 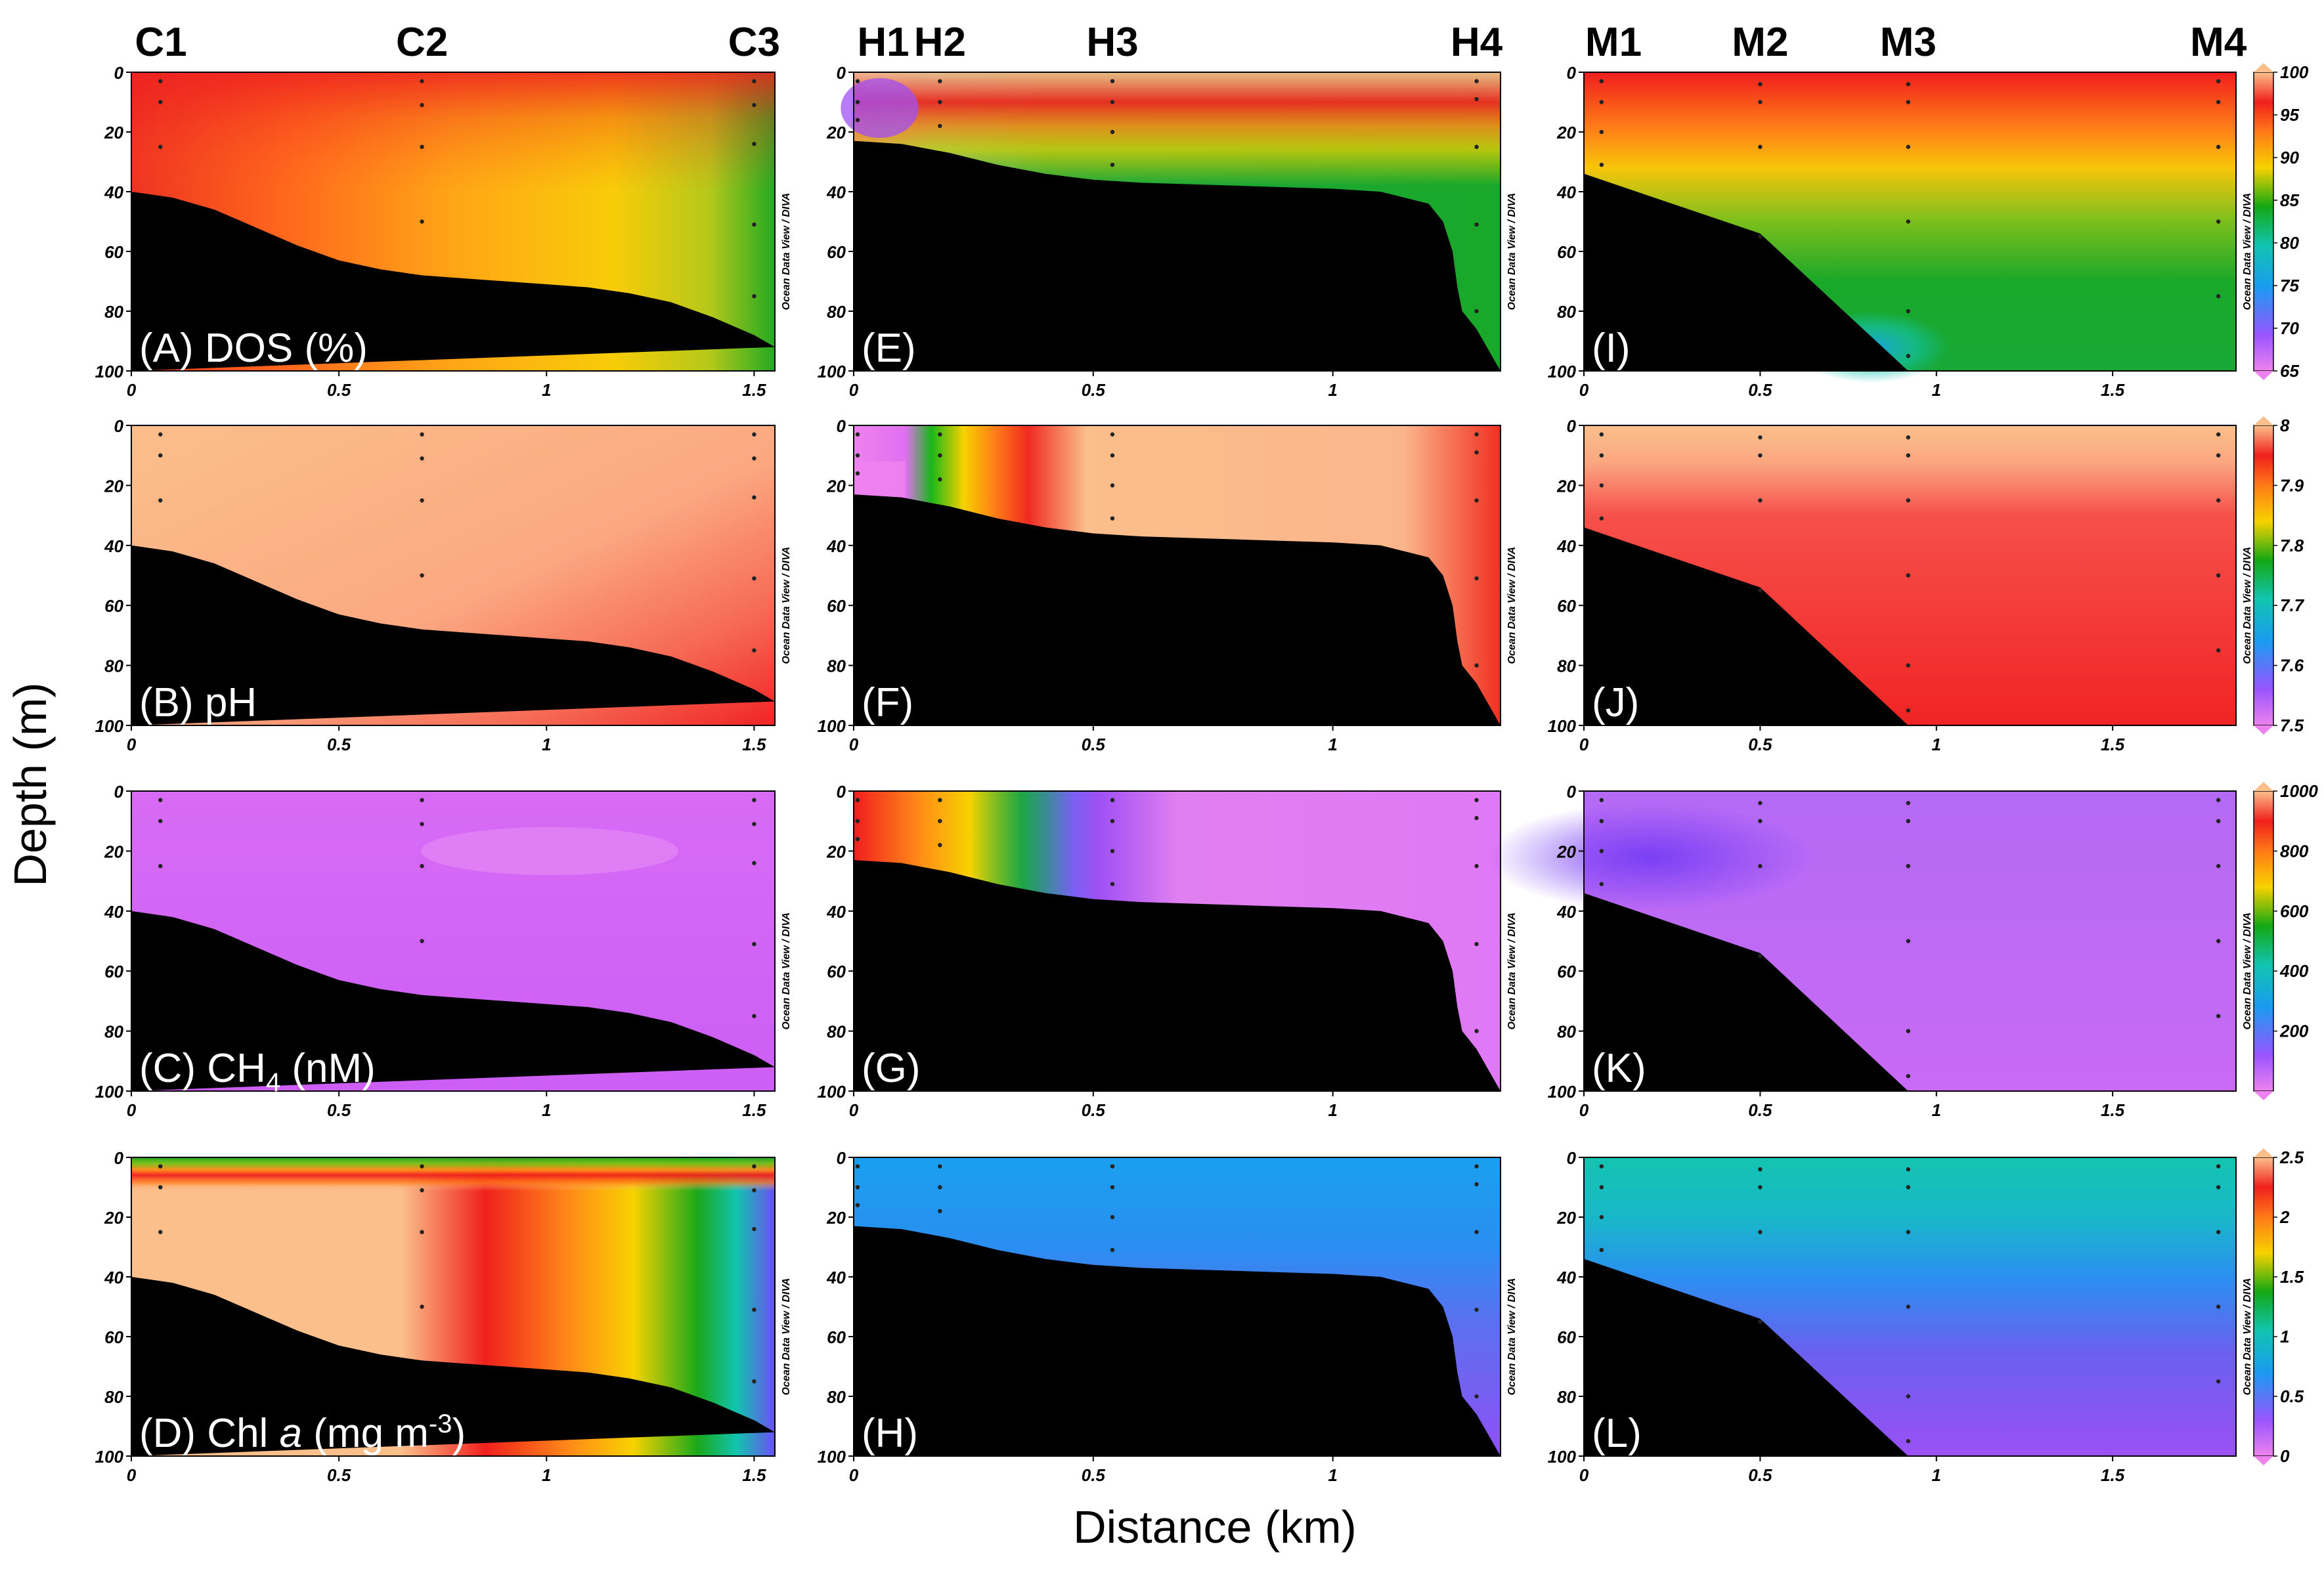 I want to click on station-label-c3: C3, so click(x=754, y=42).